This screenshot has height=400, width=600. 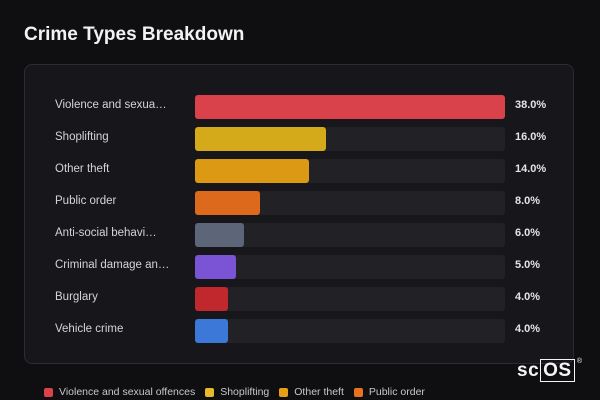 I want to click on value-label: 14.0%, so click(x=531, y=169).